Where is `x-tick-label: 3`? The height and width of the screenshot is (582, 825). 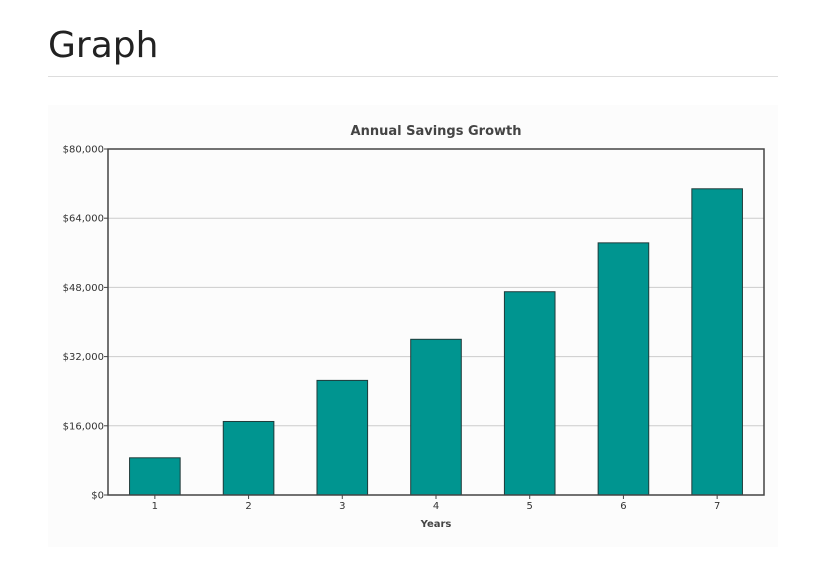
x-tick-label: 3 is located at coordinates (342, 506).